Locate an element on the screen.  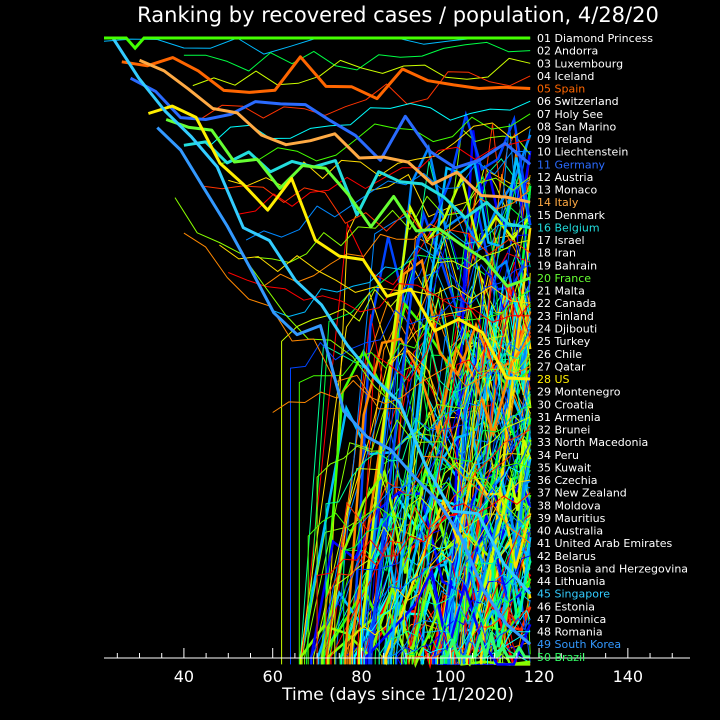
x-tick-label: 100 is located at coordinates (450, 676).